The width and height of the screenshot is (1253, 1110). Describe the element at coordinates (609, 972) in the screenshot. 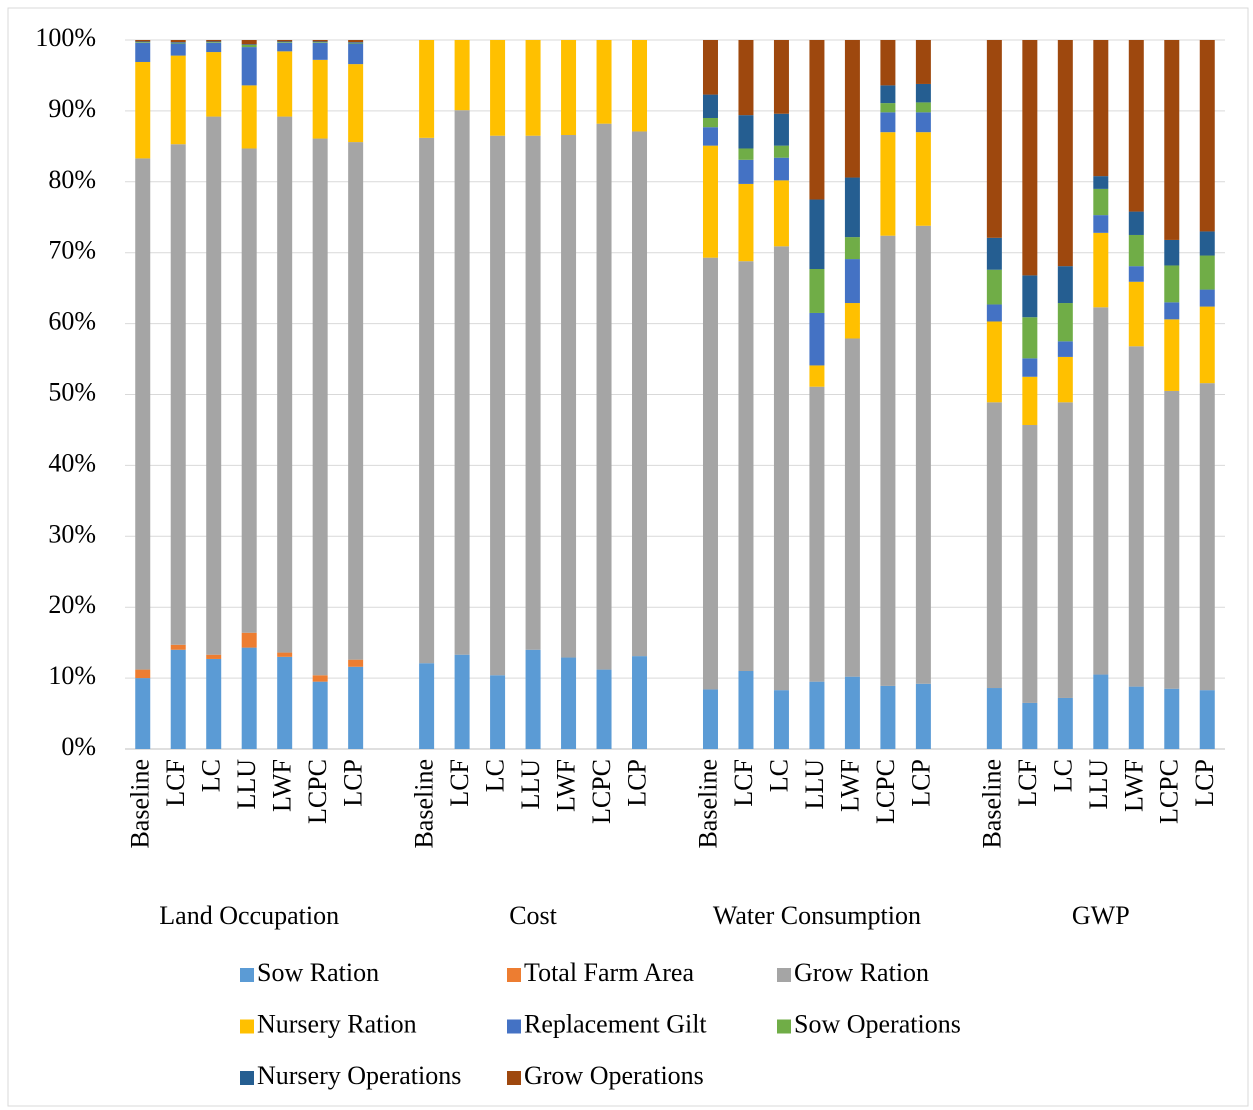

I see `legend-label: Total Farm Area` at that location.